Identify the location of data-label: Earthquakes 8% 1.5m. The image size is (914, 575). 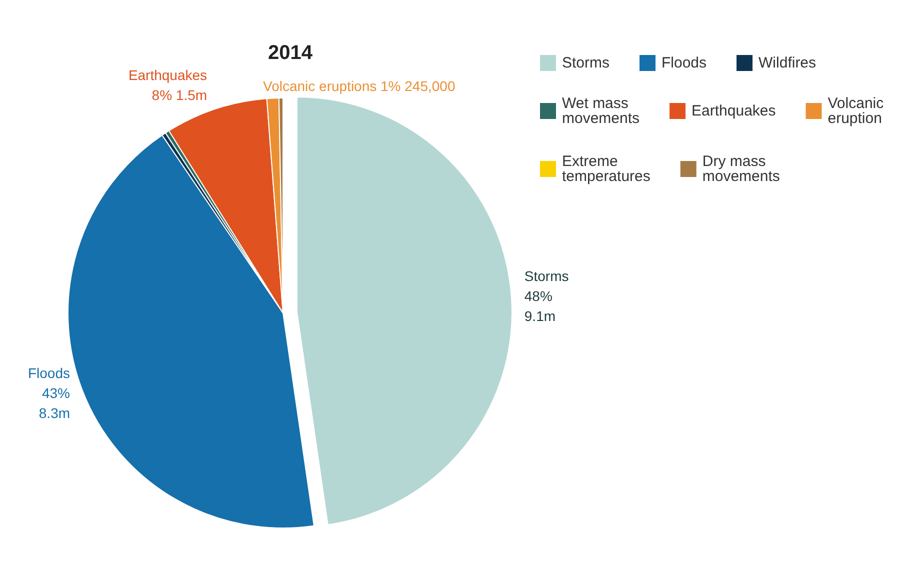
(168, 85).